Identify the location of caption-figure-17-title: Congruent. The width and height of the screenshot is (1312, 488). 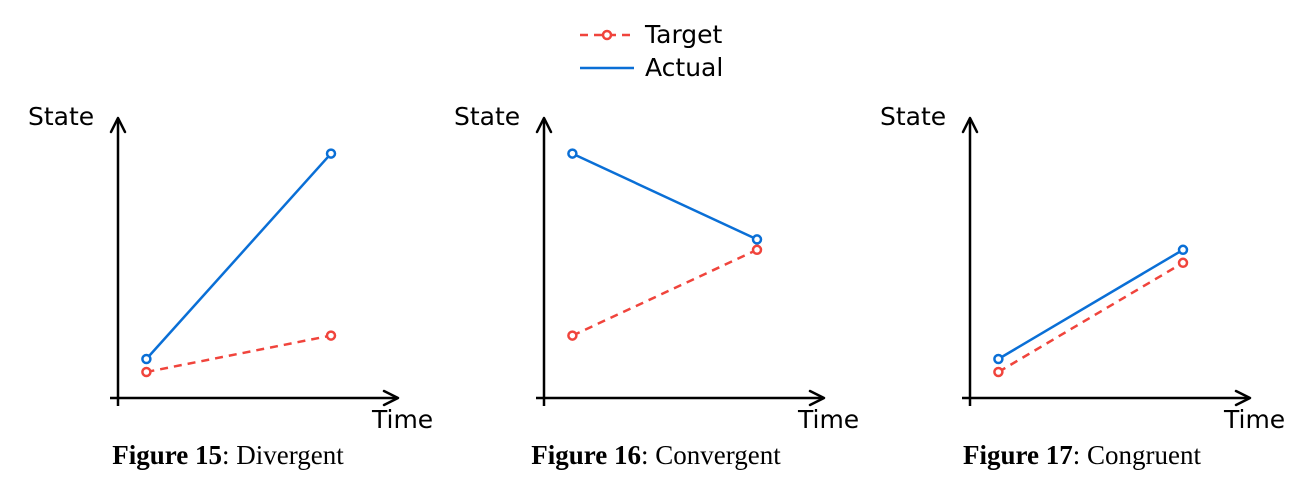
(1144, 455).